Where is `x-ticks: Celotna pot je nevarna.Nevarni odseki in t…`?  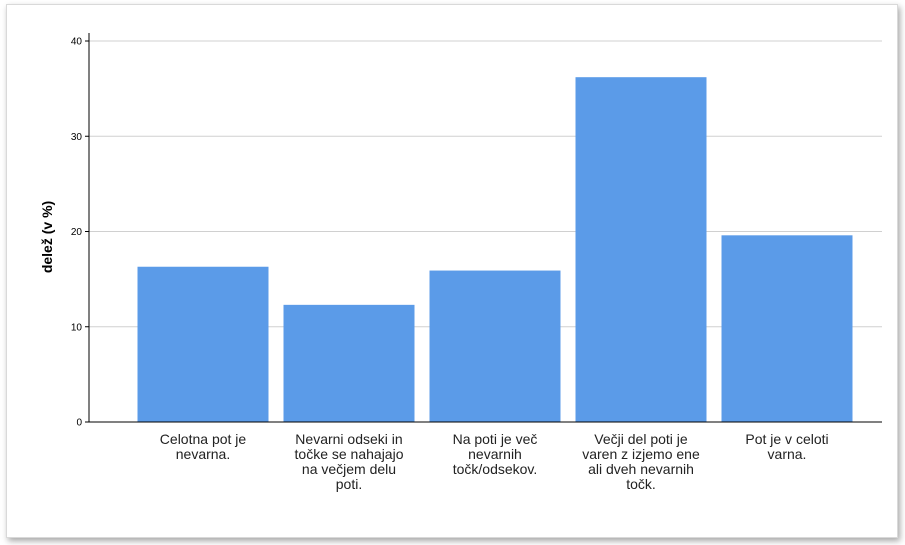 x-ticks: Celotna pot je nevarna.Nevarni odseki in t… is located at coordinates (494, 461).